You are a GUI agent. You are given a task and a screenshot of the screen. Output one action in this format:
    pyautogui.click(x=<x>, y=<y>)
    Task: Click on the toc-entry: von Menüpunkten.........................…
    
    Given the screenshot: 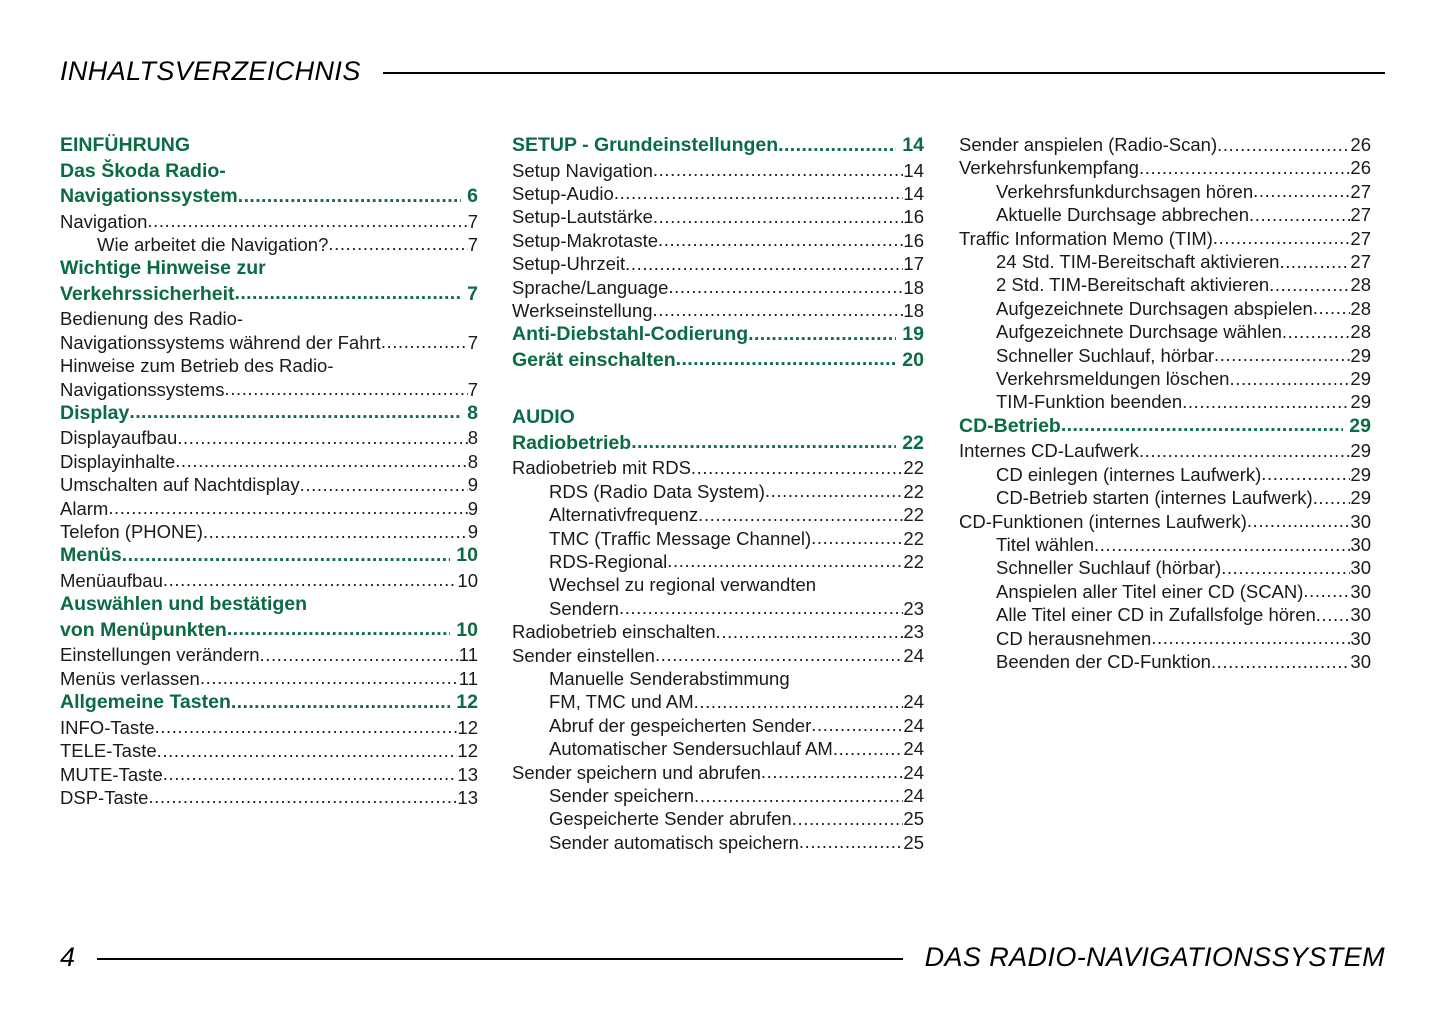 What is the action you would take?
    pyautogui.click(x=269, y=631)
    